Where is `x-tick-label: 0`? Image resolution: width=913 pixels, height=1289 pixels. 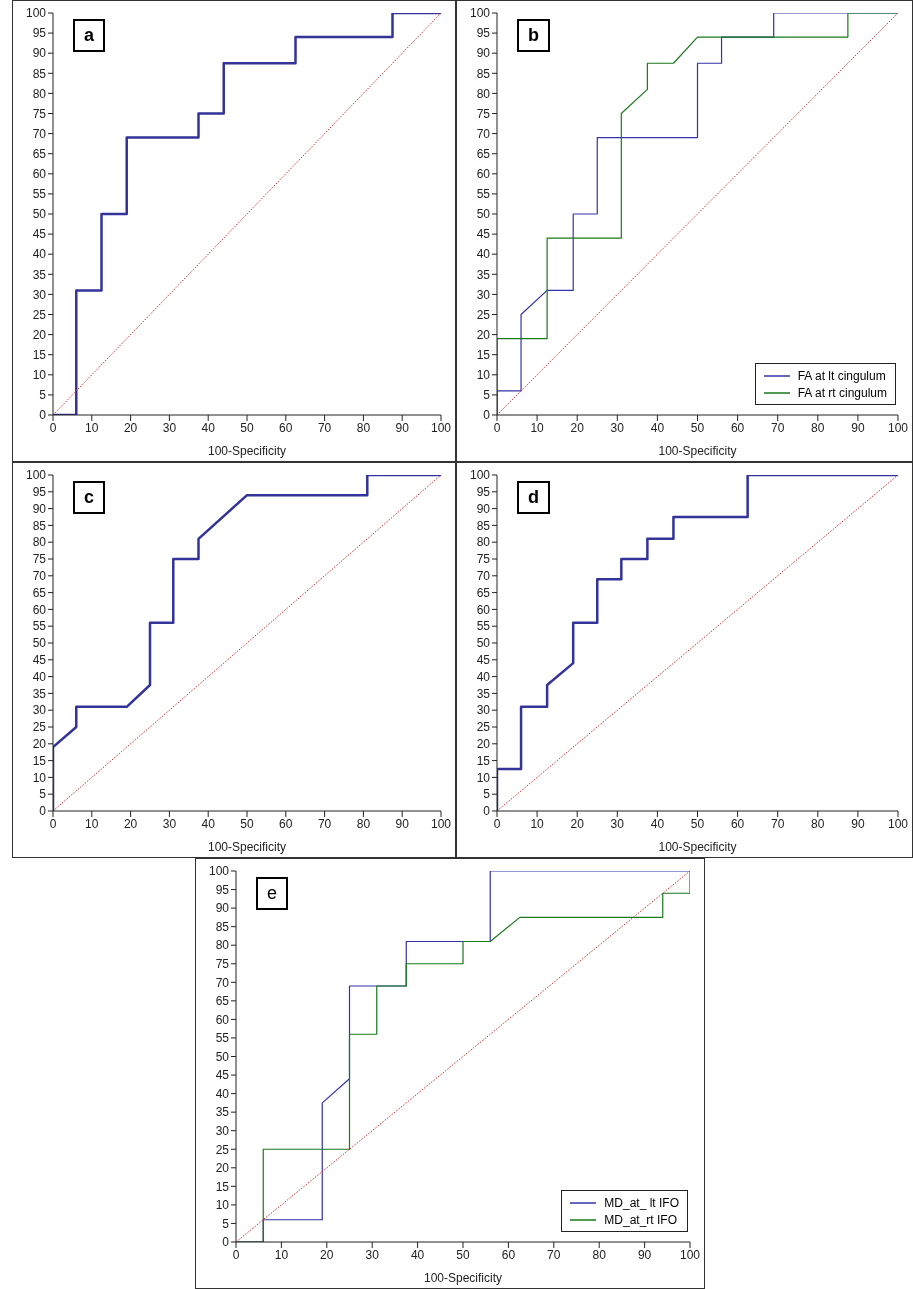
x-tick-label: 0 is located at coordinates (497, 427).